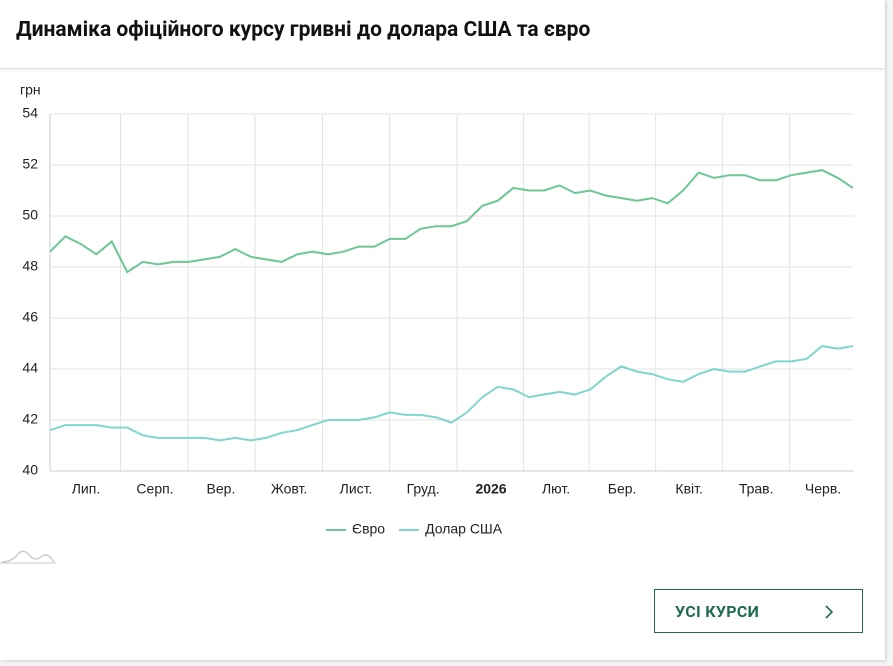 The width and height of the screenshot is (893, 666). I want to click on x-tick-label: Лют., so click(556, 489).